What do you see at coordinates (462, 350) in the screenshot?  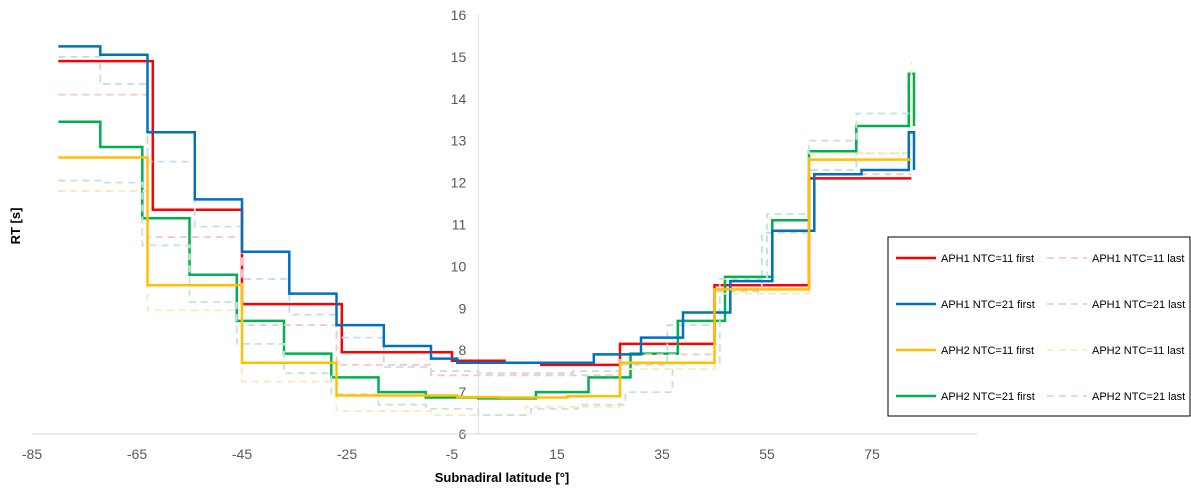 I see `y-tick-label: 8` at bounding box center [462, 350].